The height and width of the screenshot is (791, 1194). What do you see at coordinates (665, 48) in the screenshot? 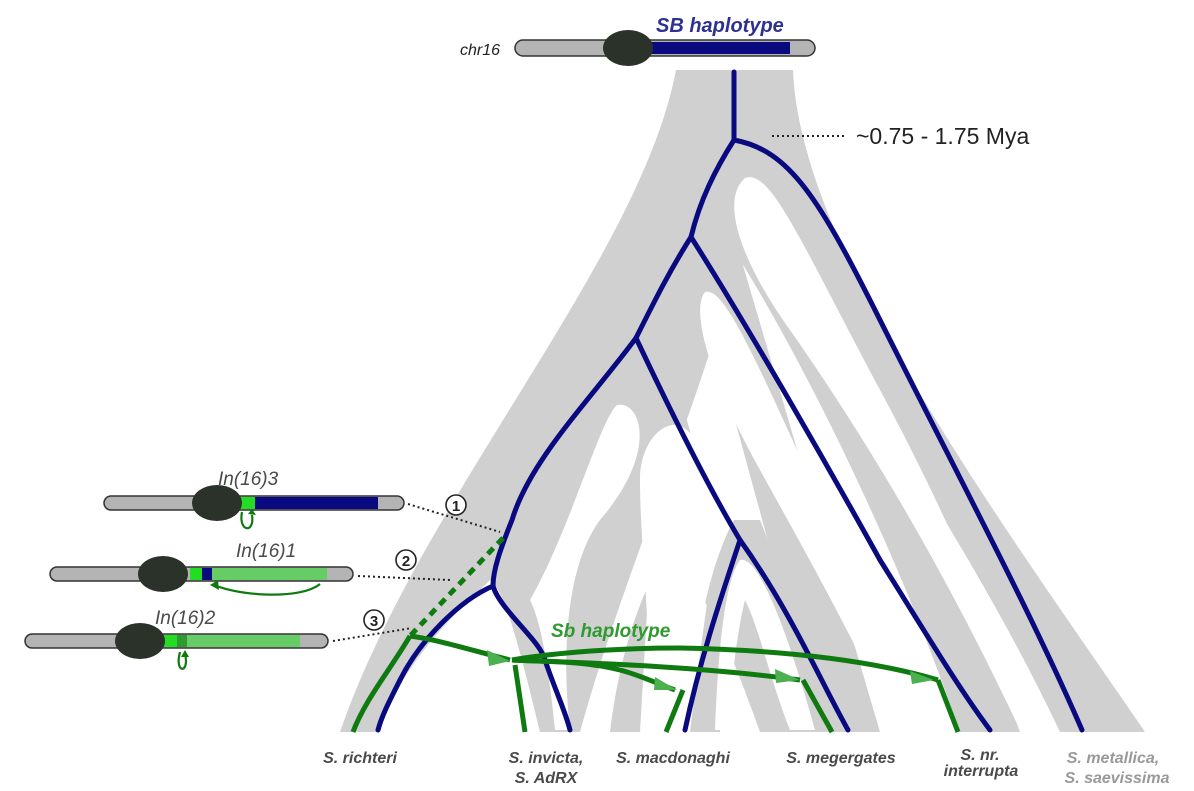
I see `top-chromosome` at bounding box center [665, 48].